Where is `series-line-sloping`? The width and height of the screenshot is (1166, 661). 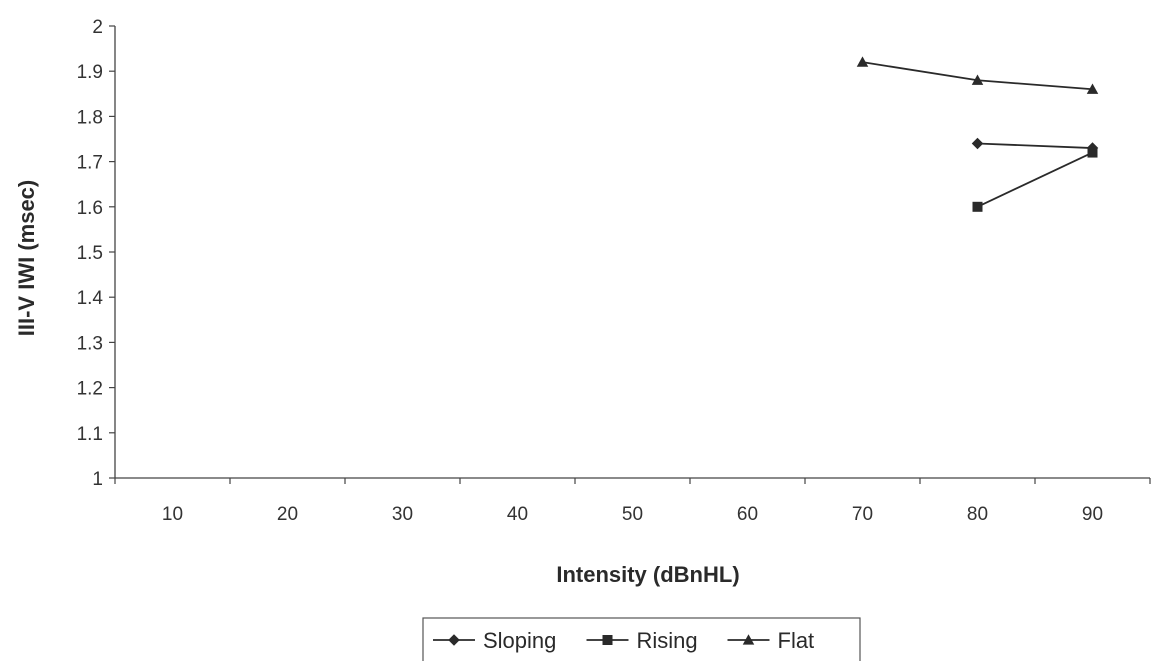 series-line-sloping is located at coordinates (1035, 145).